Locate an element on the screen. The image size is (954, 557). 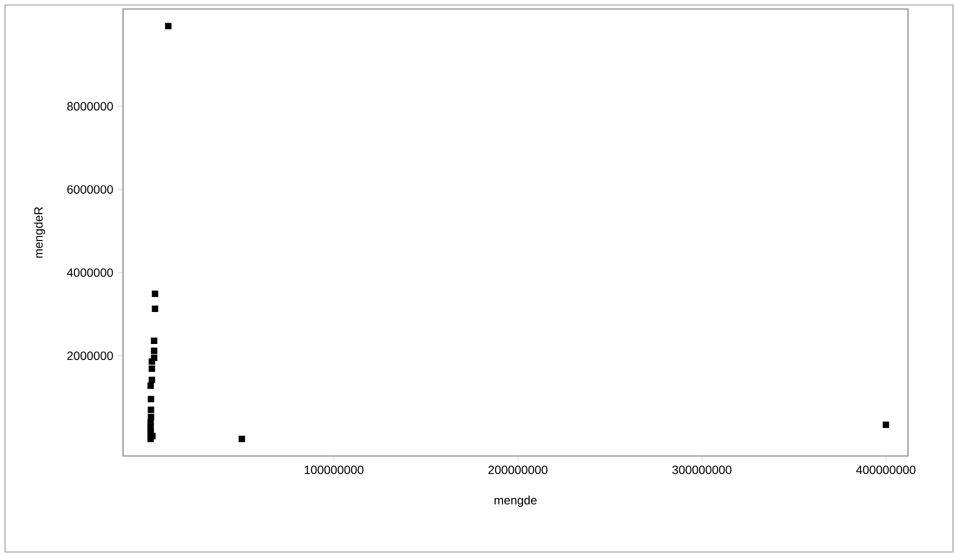
y-tick-label: 8000000 is located at coordinates (90, 106).